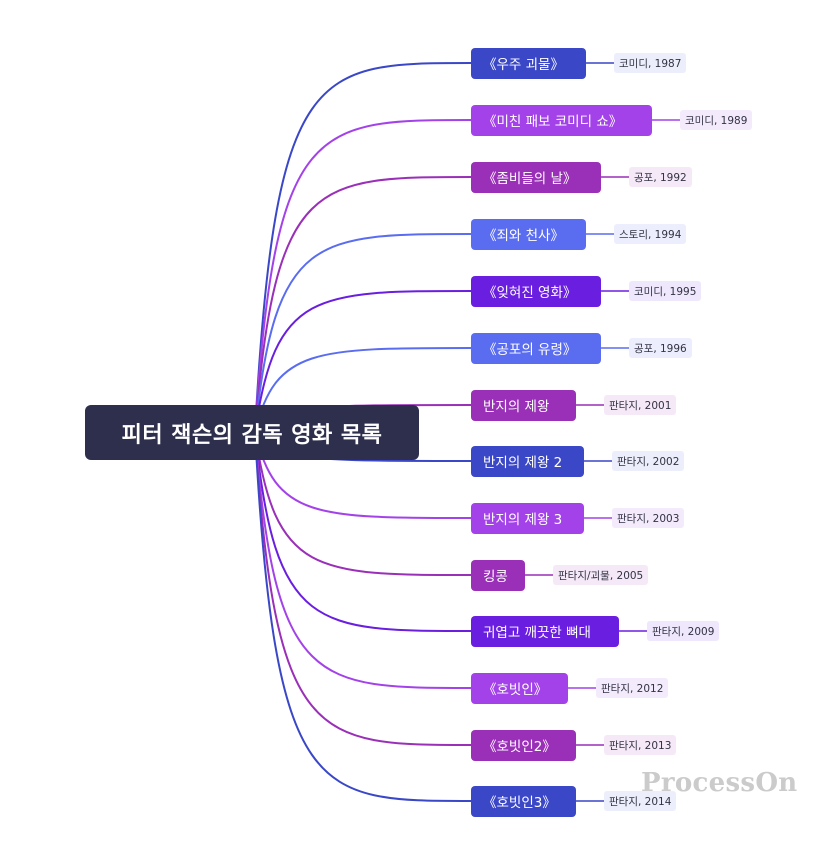  I want to click on movie-detail-text: 코미디, 1989, so click(716, 120).